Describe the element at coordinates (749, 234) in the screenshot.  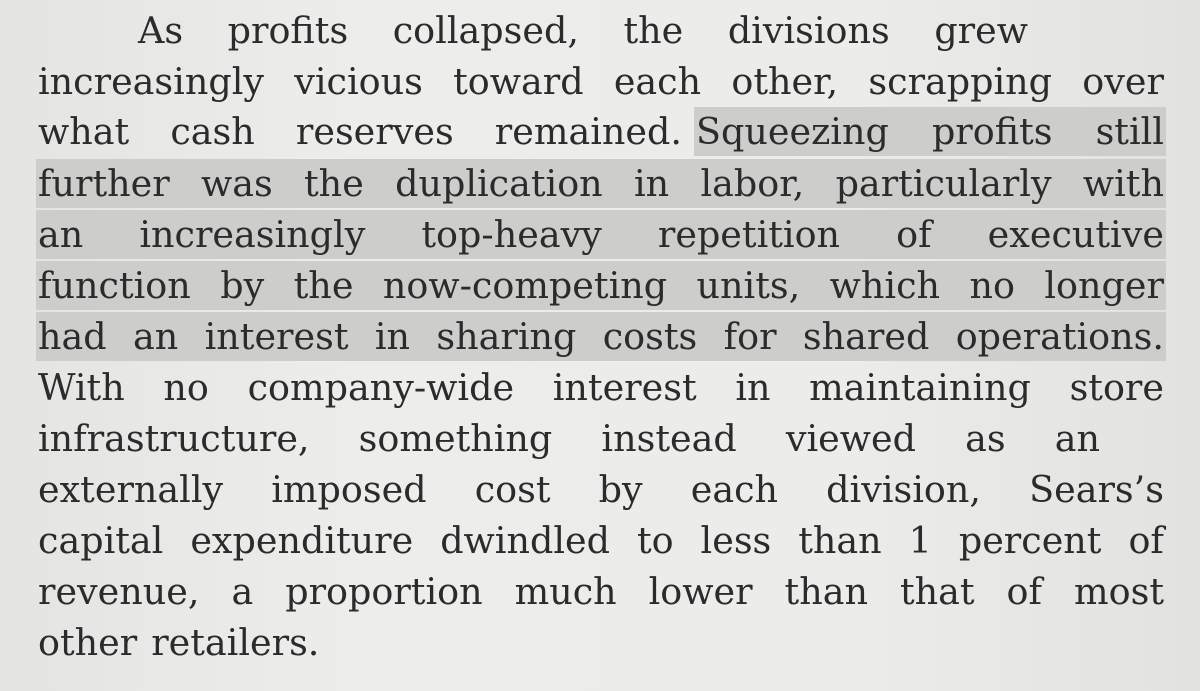
I see `word: repetition` at that location.